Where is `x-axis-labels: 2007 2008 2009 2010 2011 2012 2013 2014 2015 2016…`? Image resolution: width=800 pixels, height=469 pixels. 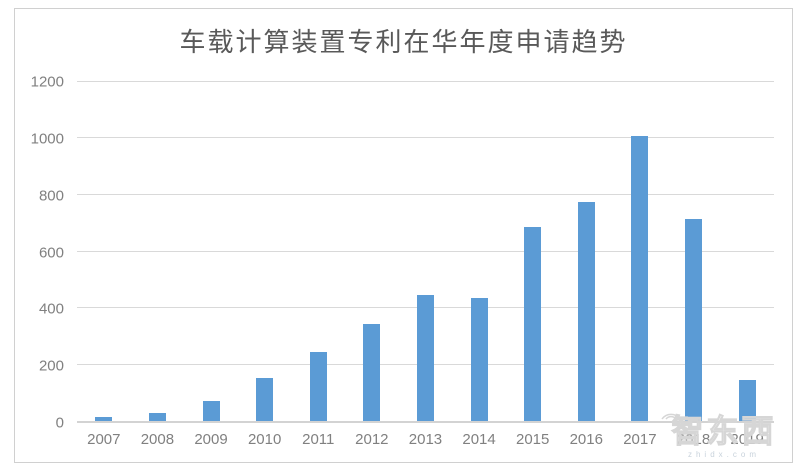 x-axis-labels: 2007 2008 2009 2010 2011 2012 2013 2014 2015 2016… is located at coordinates (425, 439).